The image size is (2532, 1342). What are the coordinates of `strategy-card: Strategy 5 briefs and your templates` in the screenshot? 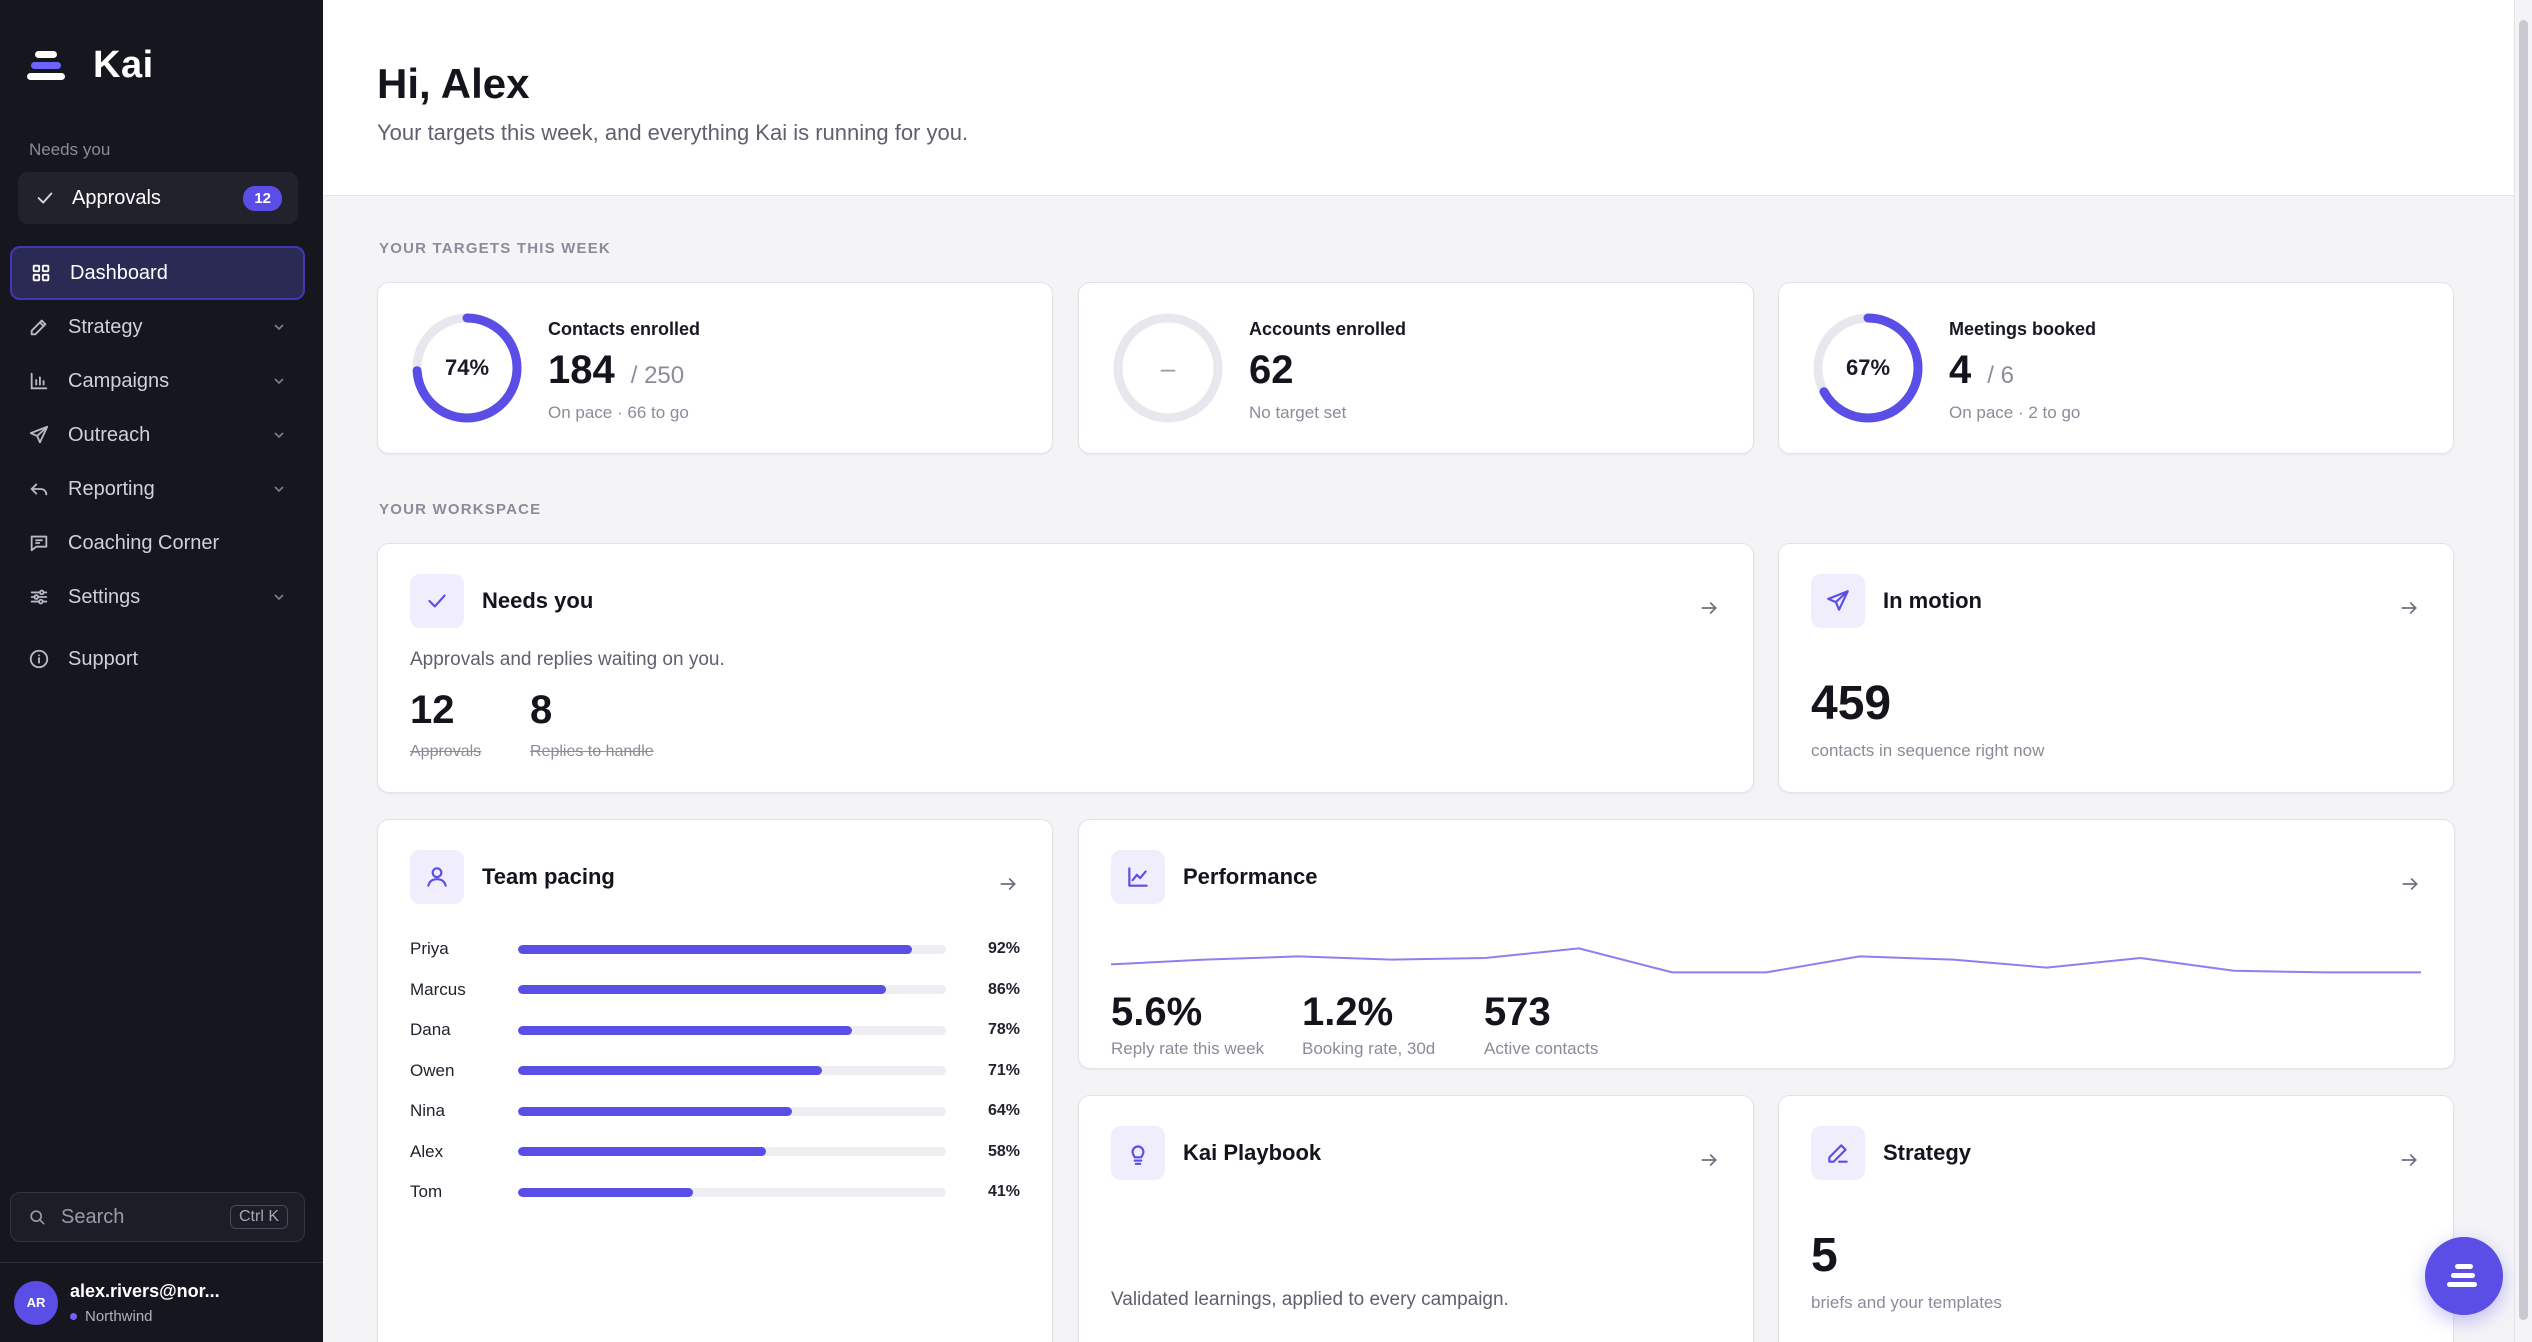 It's located at (2116, 1218).